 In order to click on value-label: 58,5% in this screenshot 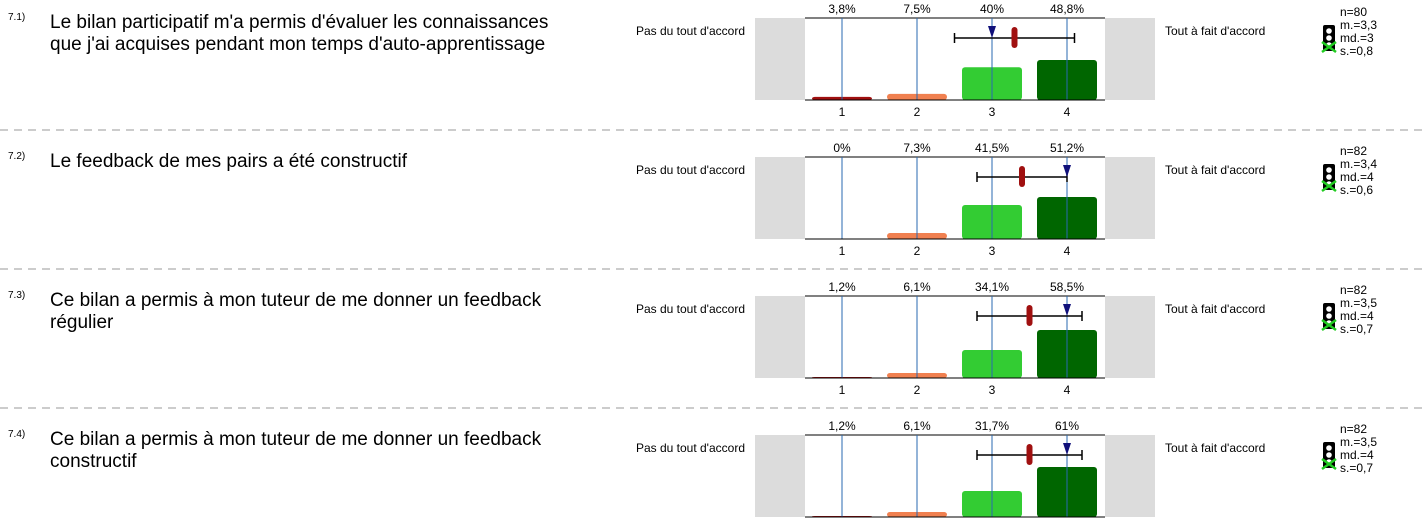, I will do `click(1067, 287)`.